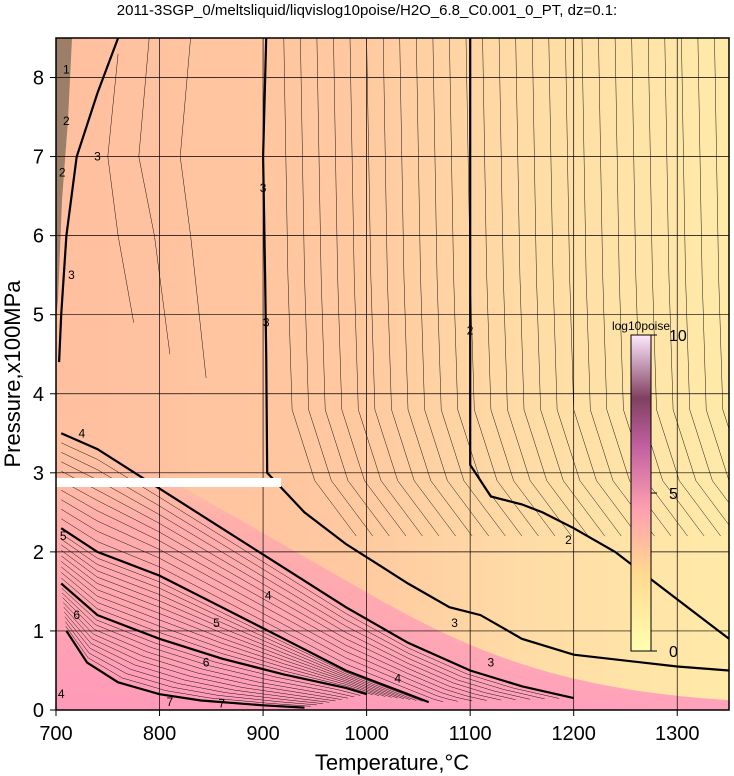  What do you see at coordinates (38, 237) in the screenshot?
I see `y-tick-label: 6` at bounding box center [38, 237].